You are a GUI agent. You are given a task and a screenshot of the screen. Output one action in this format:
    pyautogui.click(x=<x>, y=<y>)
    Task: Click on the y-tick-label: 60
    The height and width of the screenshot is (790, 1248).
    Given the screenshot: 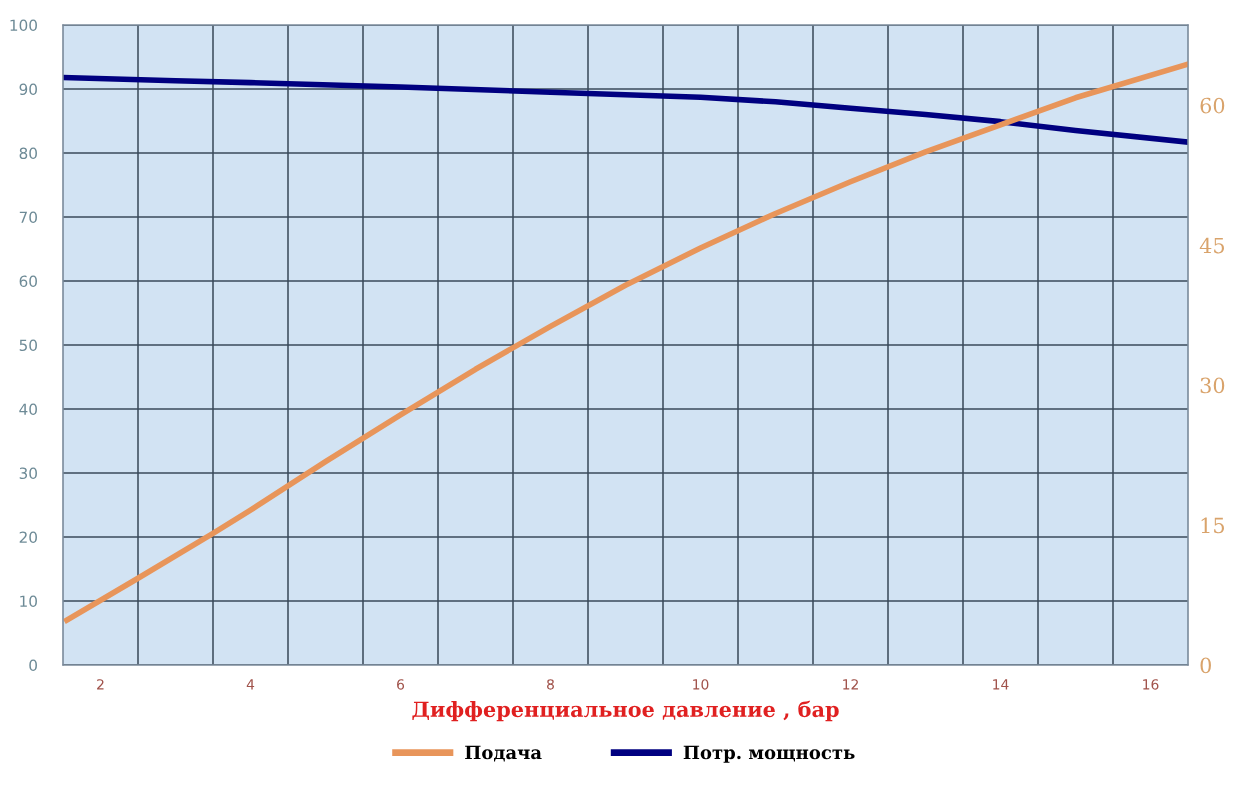 What is the action you would take?
    pyautogui.click(x=28, y=281)
    